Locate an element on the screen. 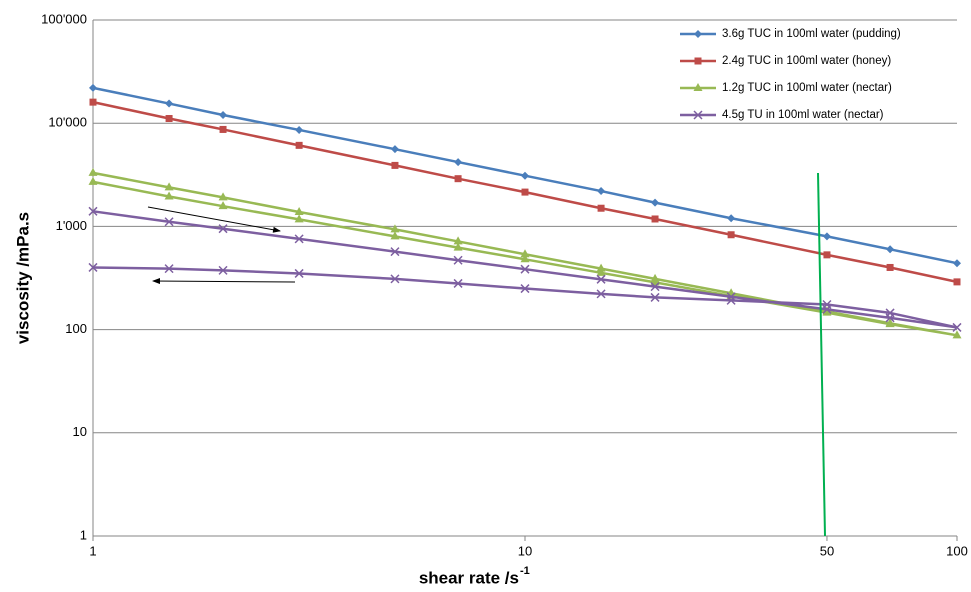 The height and width of the screenshot is (592, 971). x-tick-label: 10 is located at coordinates (525, 550).